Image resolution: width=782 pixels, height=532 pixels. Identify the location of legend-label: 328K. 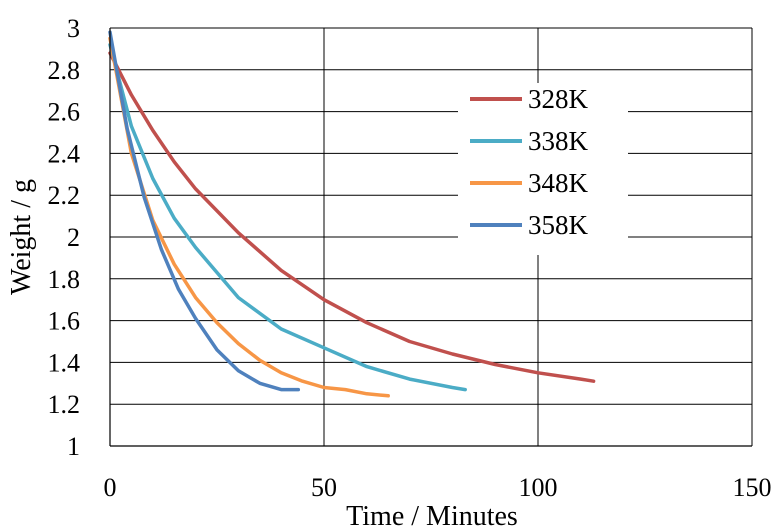
(558, 99).